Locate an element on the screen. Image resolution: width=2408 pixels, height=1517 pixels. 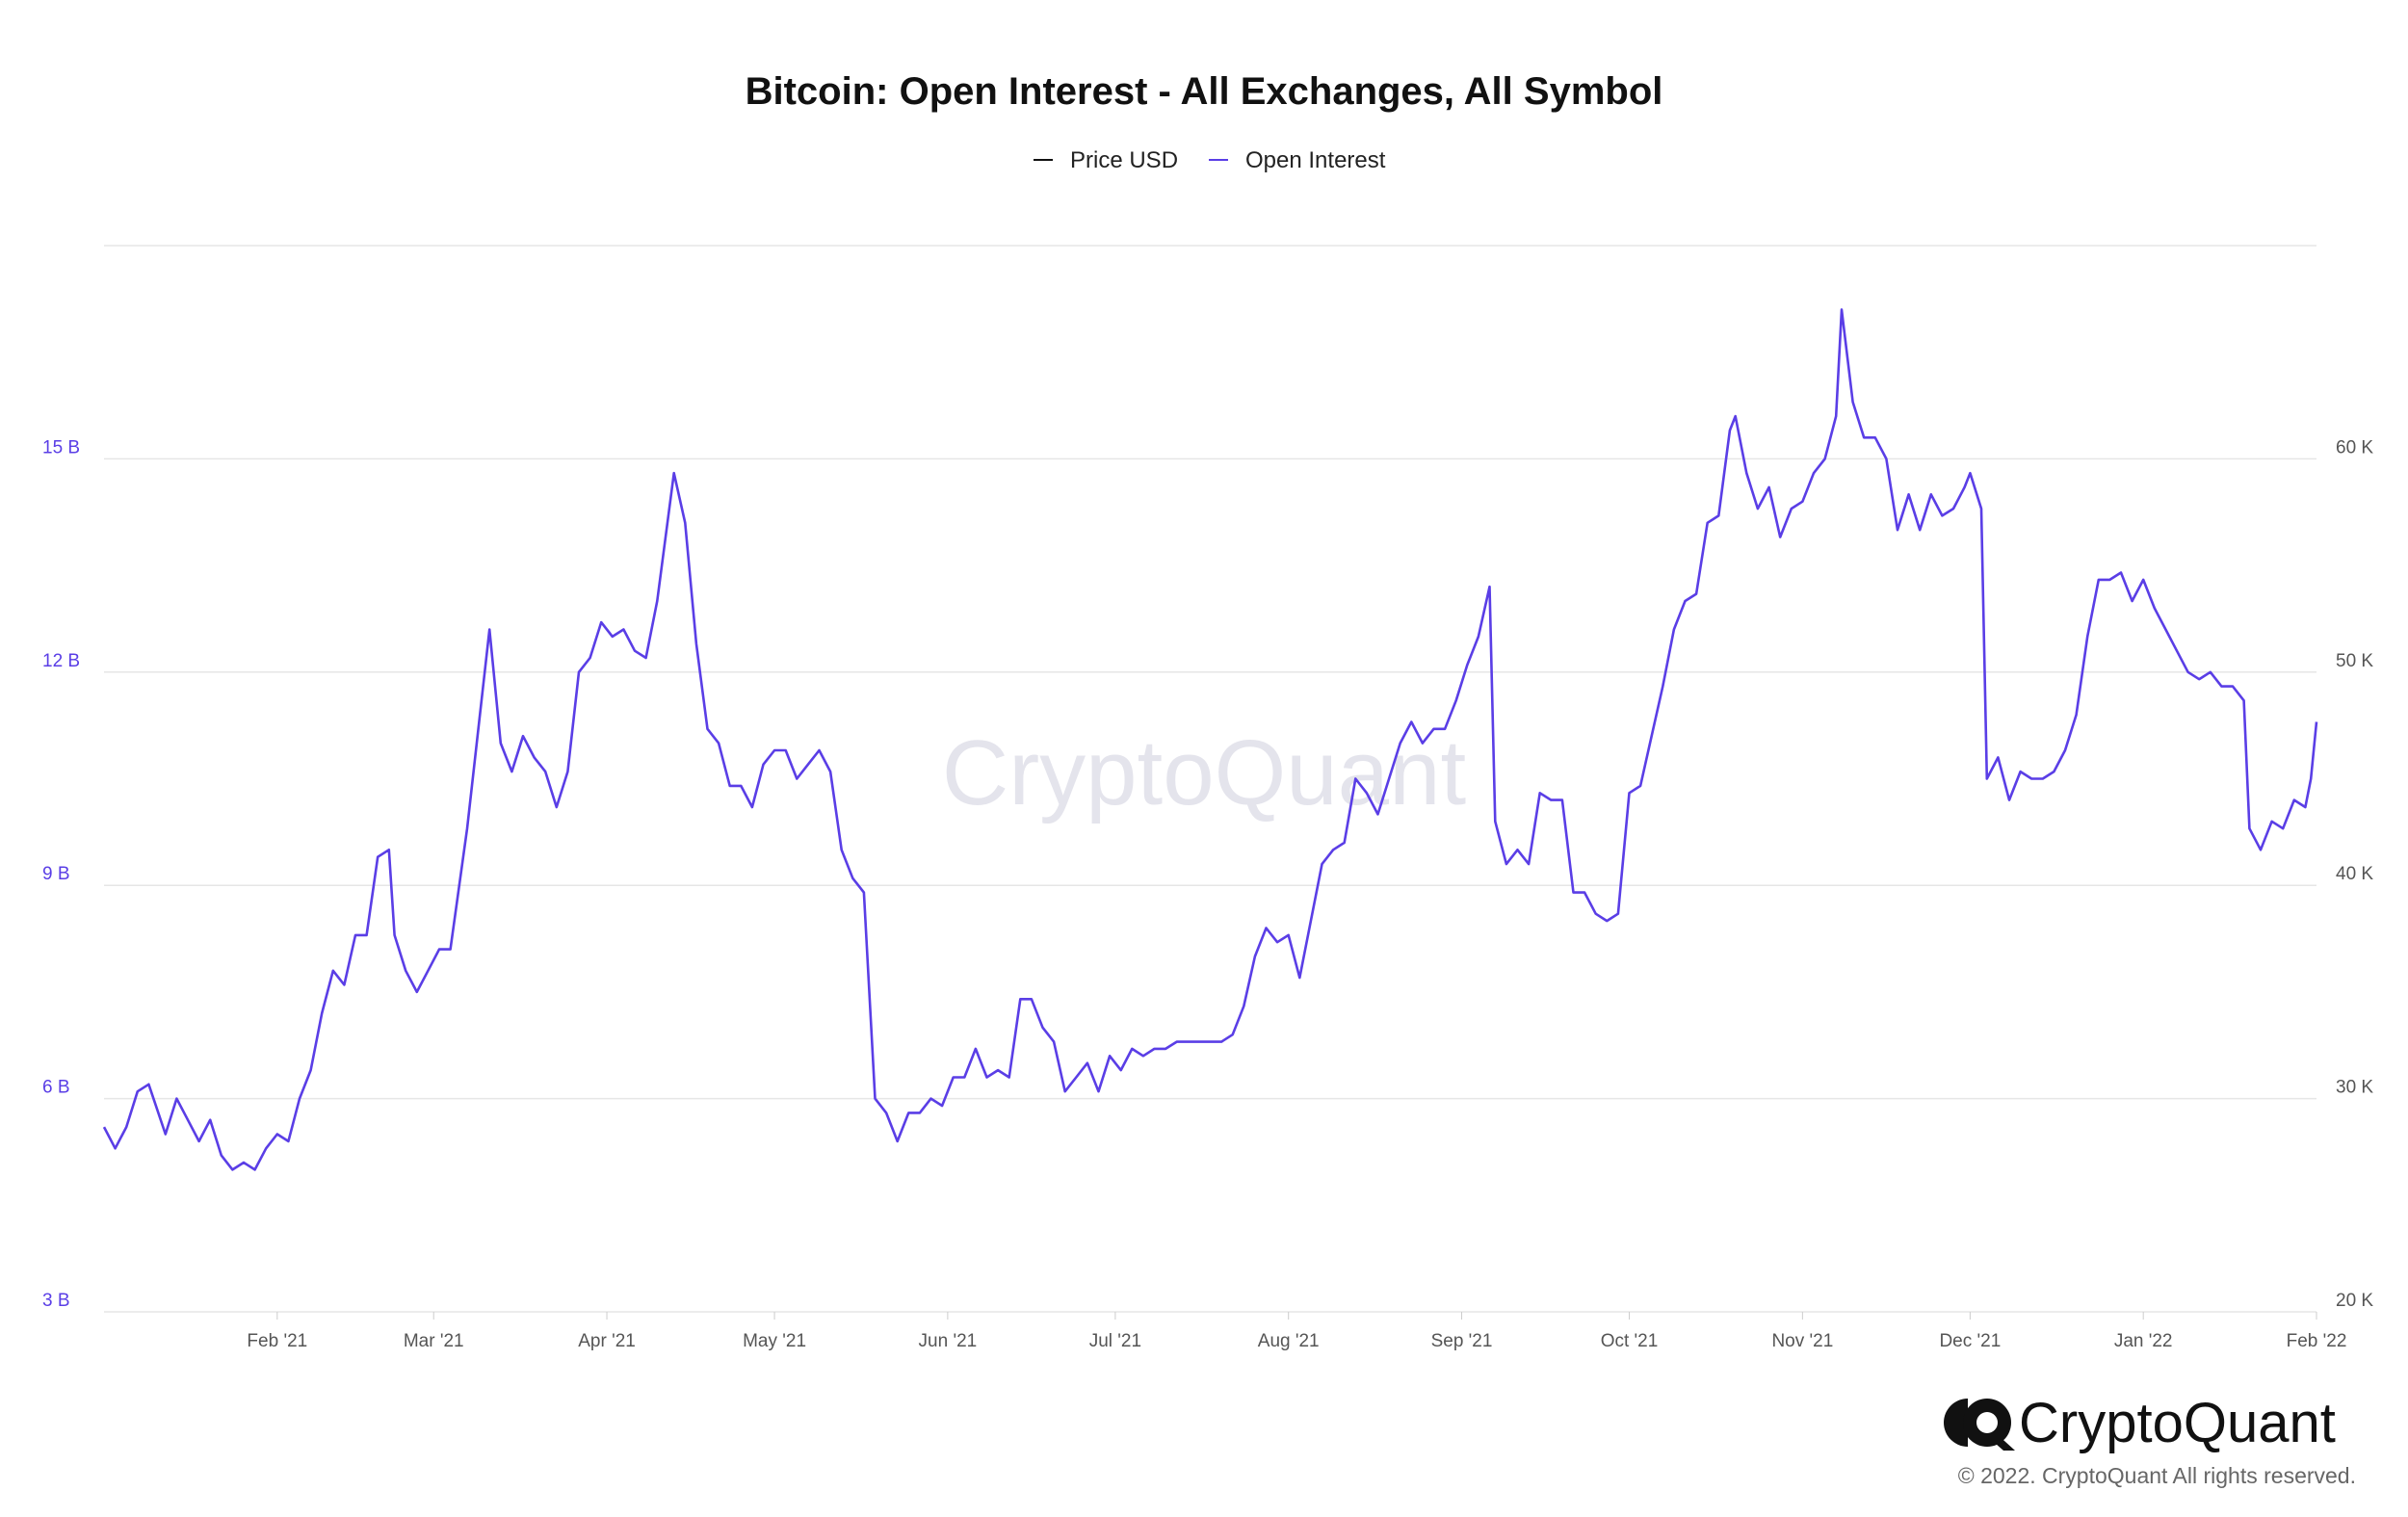
brand-name: CryptoQuant is located at coordinates (2177, 1423).